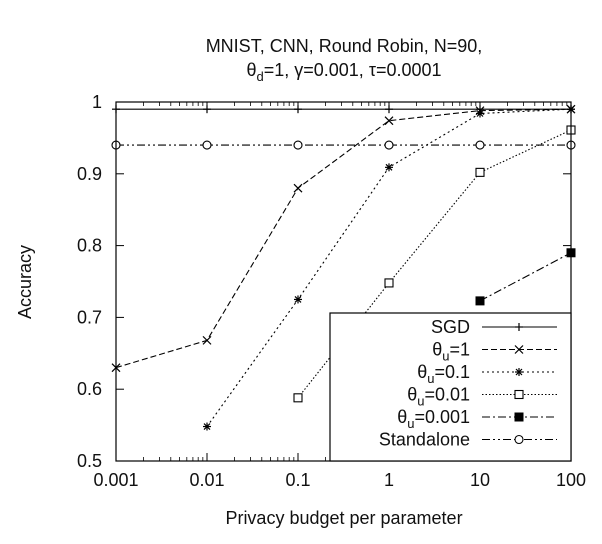 This screenshot has height=544, width=602. What do you see at coordinates (89, 389) in the screenshot?
I see `y-tick-label: 0.6` at bounding box center [89, 389].